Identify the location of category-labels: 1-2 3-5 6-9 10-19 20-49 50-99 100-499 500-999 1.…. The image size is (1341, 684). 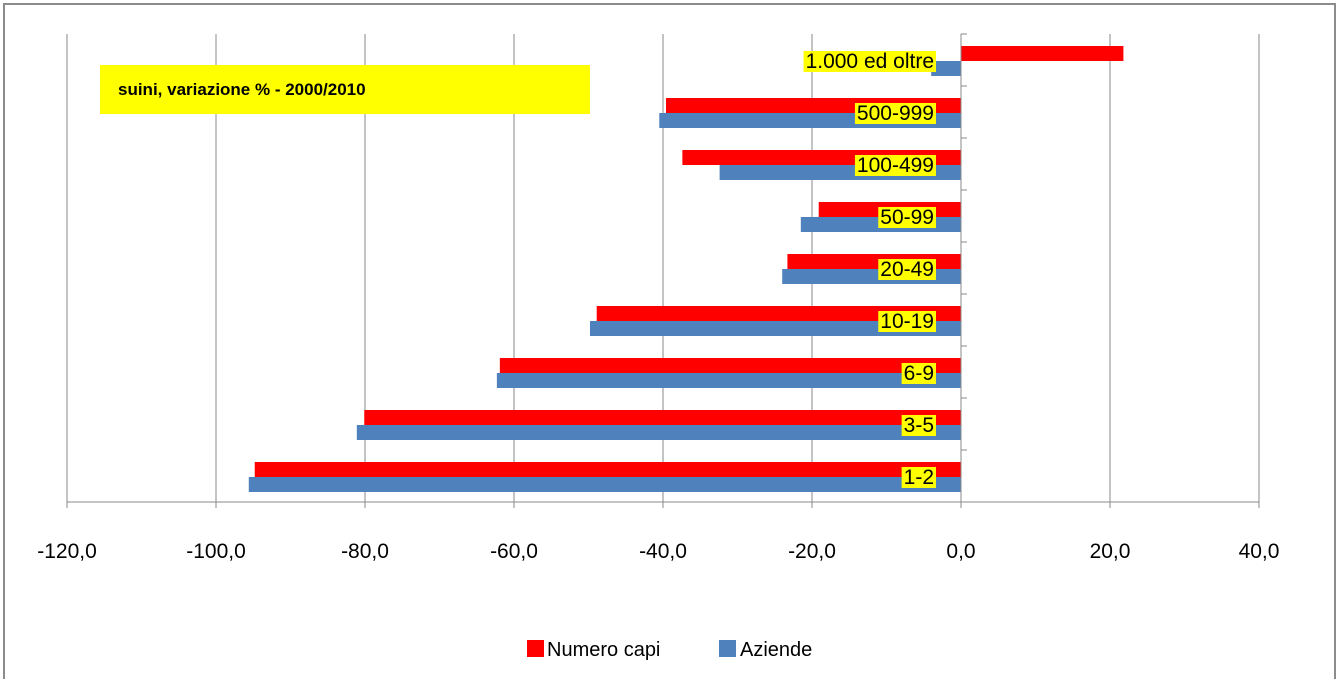
(869, 269).